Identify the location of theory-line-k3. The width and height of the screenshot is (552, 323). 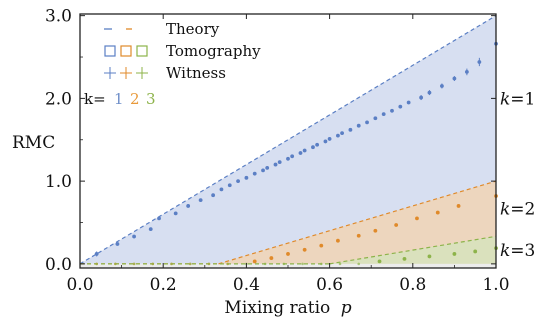
(413, 250).